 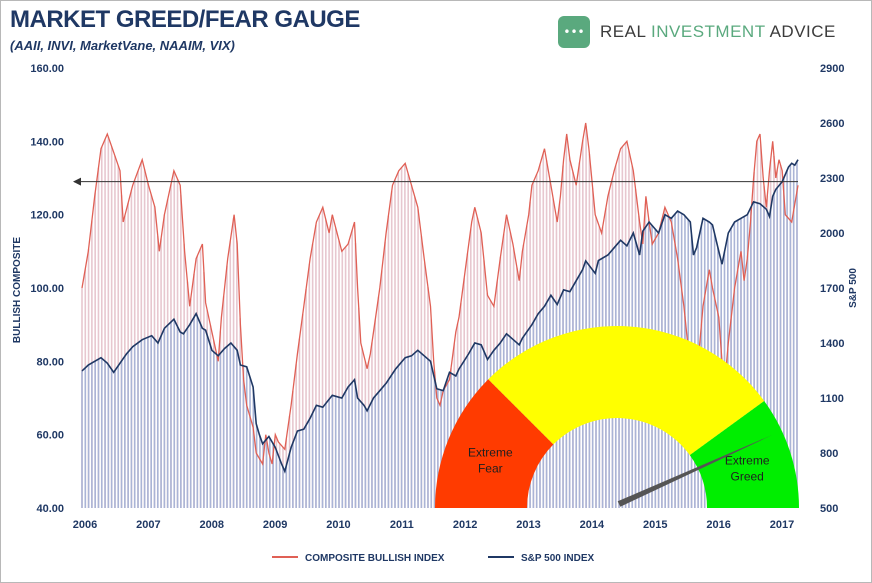 What do you see at coordinates (708, 31) in the screenshot?
I see `brand-word-2: INVESTMENT` at bounding box center [708, 31].